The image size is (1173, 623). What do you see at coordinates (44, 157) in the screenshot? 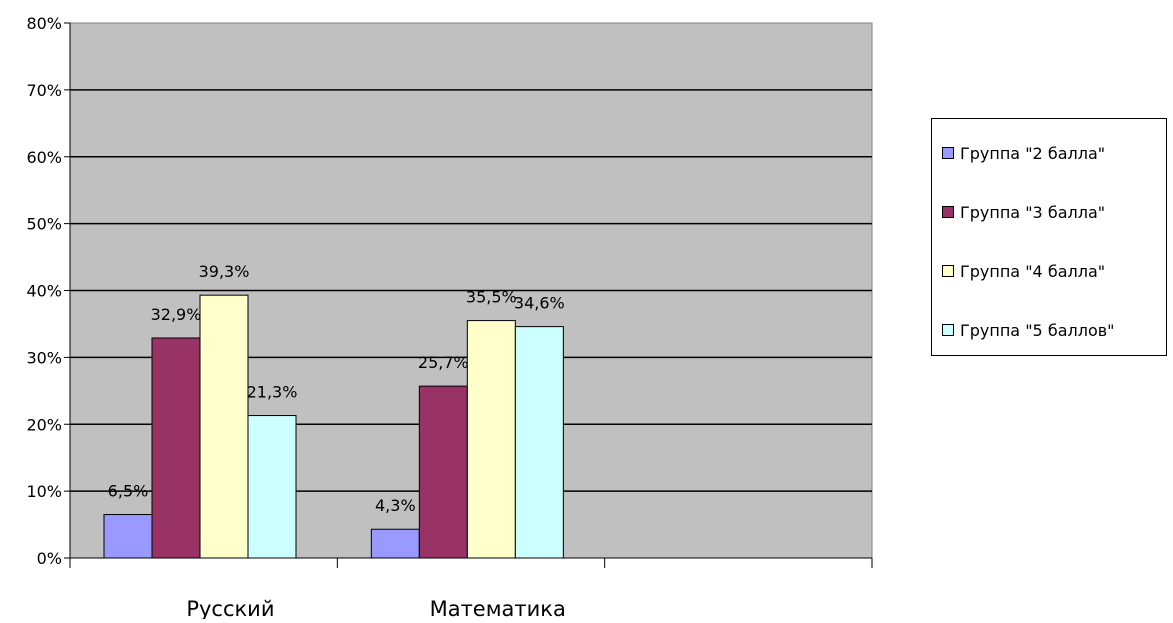
I see `y-tick-label: 60%` at bounding box center [44, 157].